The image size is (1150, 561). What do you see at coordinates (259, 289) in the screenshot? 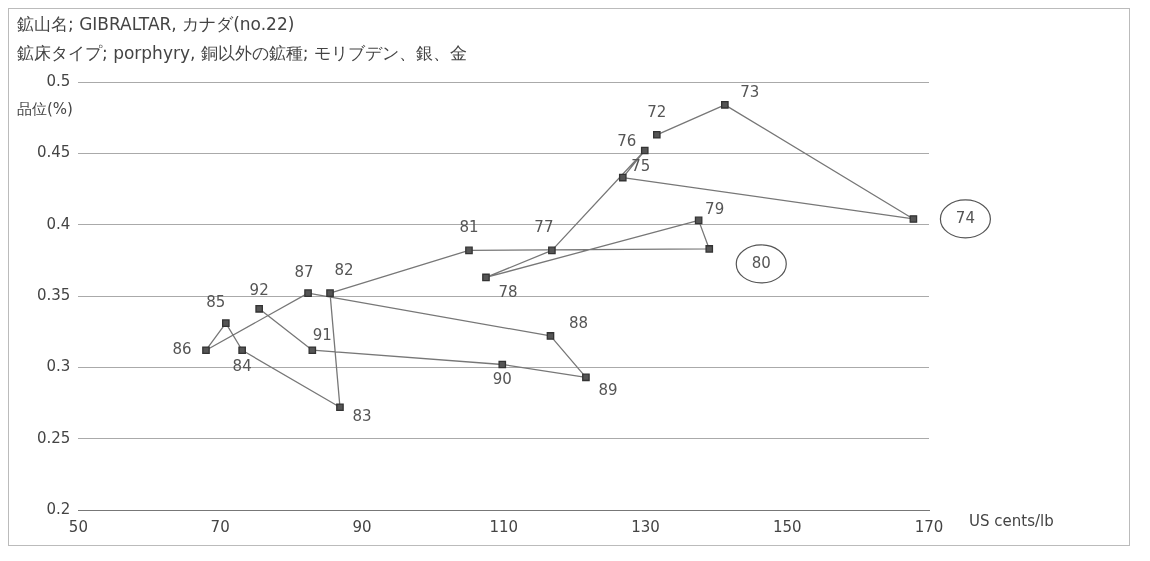
I see `annotation: 92` at bounding box center [259, 289].